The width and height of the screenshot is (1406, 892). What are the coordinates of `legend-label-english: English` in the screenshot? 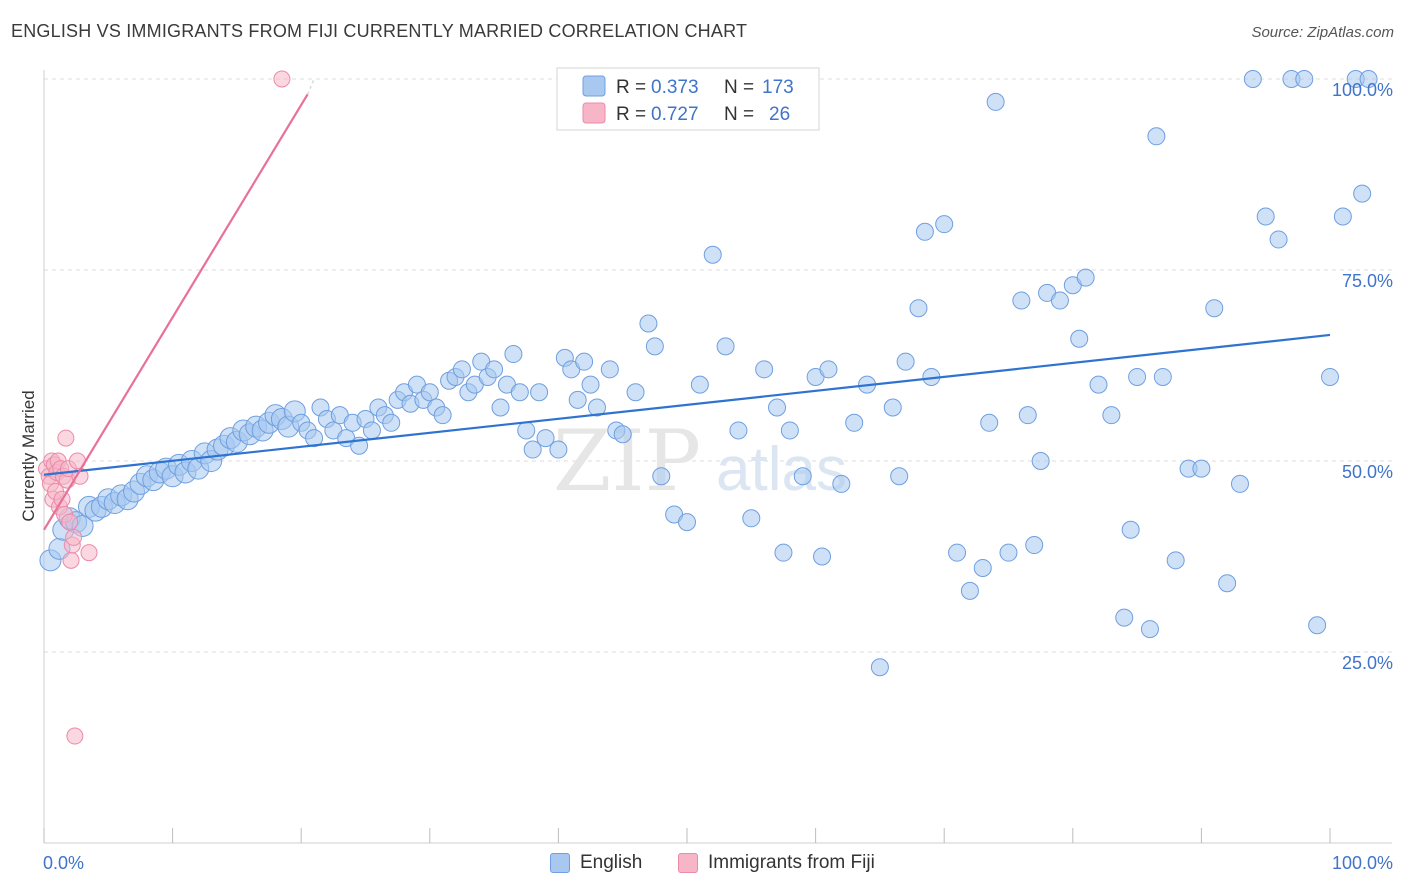 It's located at (611, 862).